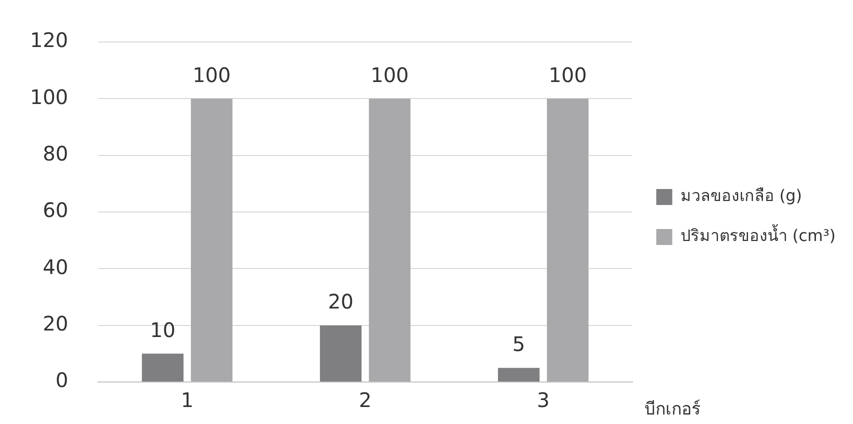  Describe the element at coordinates (672, 409) in the screenshot. I see `x-axis-title: บีกเกอร์` at that location.